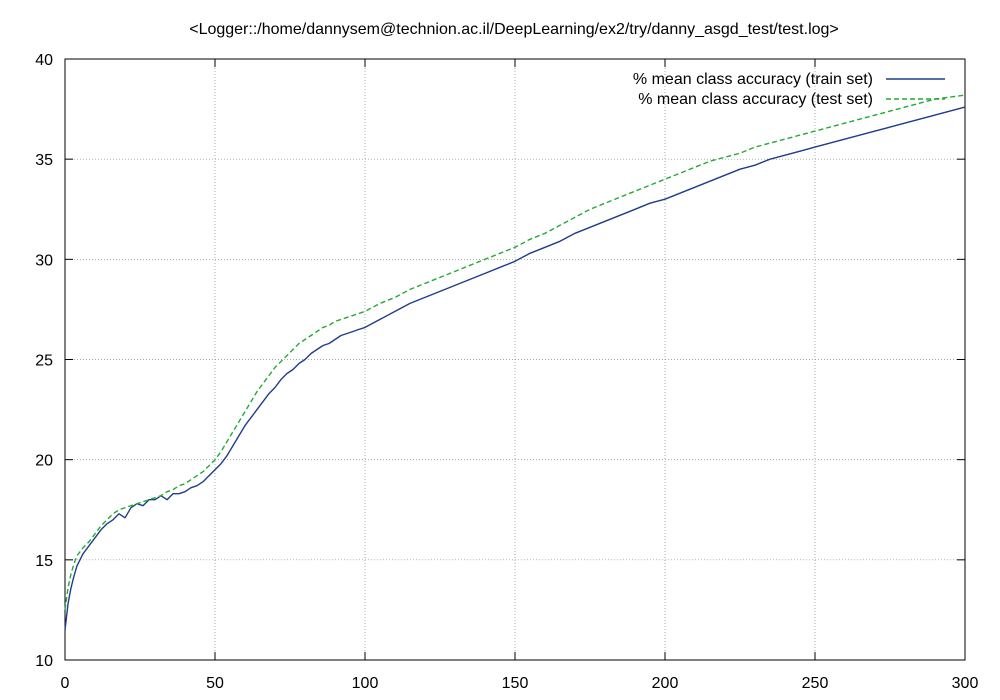 This screenshot has height=700, width=1000. What do you see at coordinates (365, 683) in the screenshot?
I see `x-tick-label: 100` at bounding box center [365, 683].